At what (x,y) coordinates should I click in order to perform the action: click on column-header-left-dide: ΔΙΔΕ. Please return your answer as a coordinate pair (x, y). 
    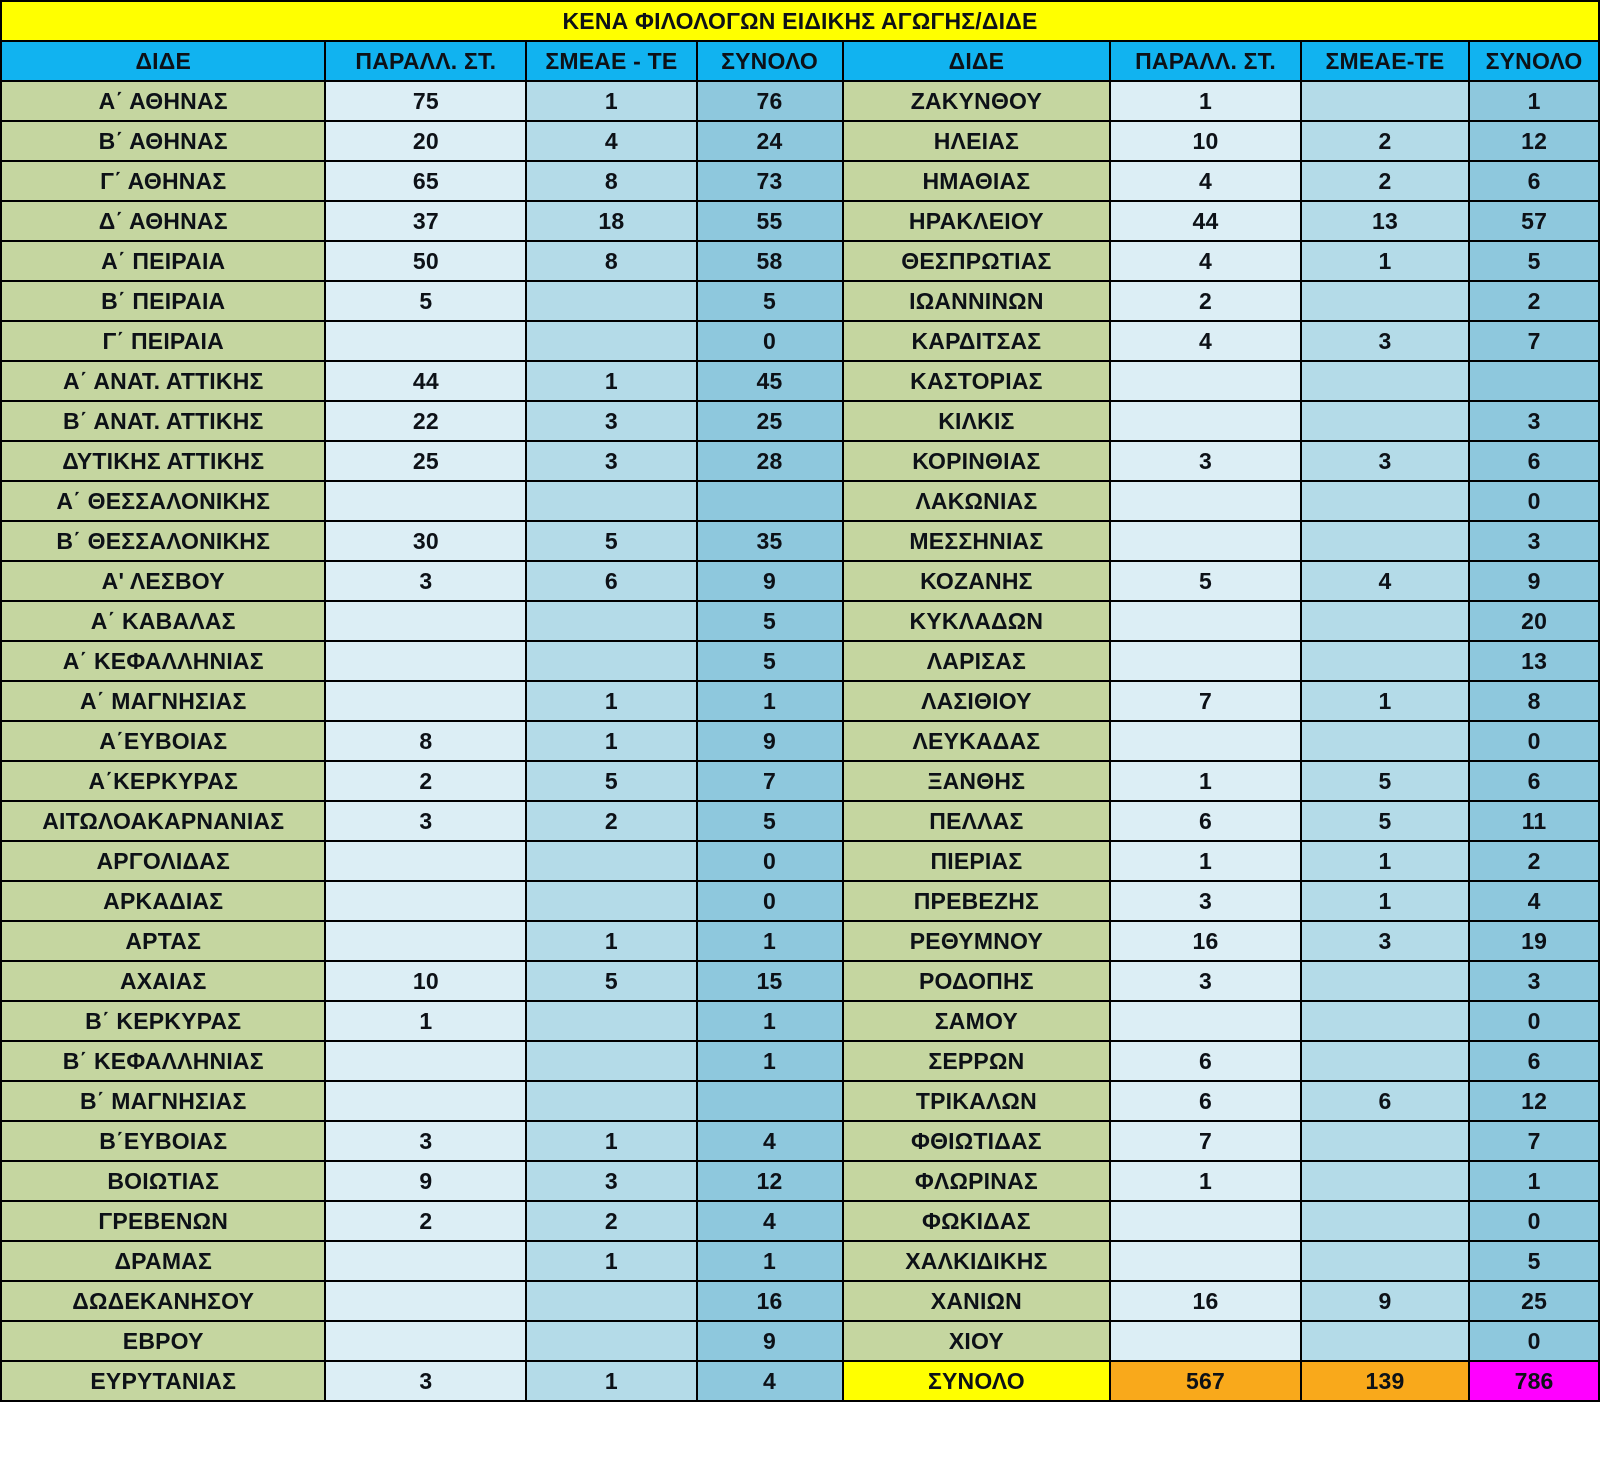
    Looking at the image, I should click on (163, 61).